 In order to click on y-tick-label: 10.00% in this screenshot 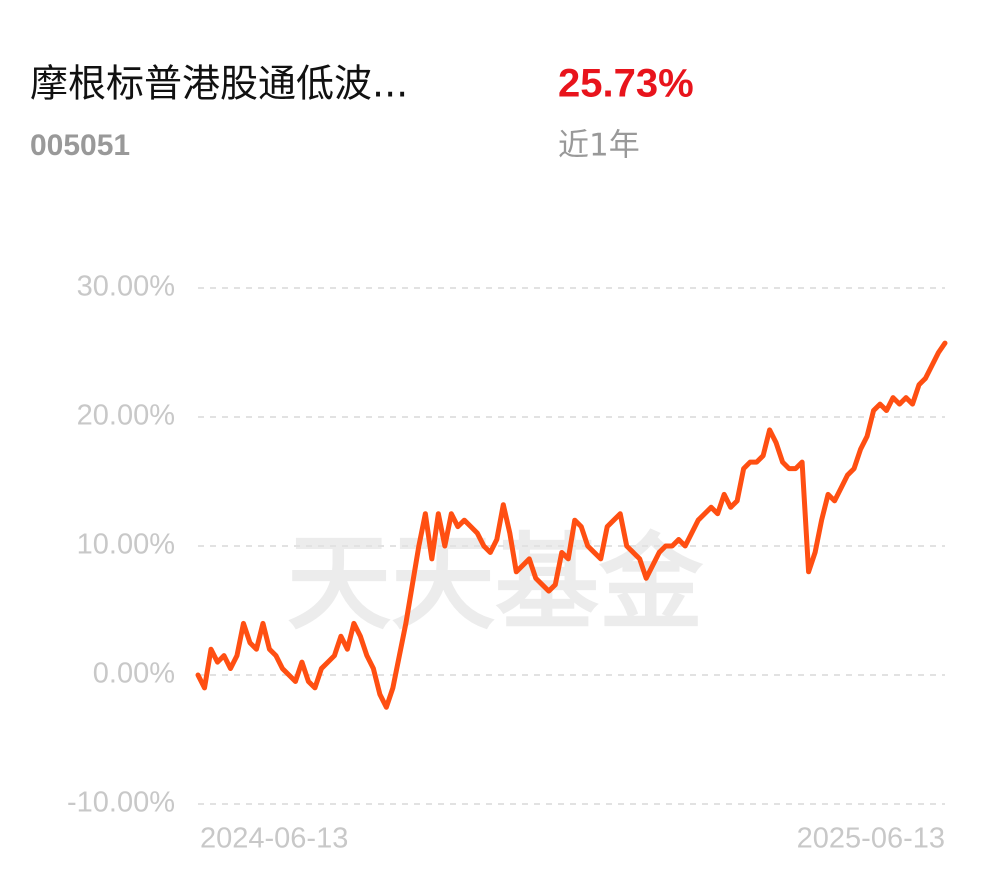, I will do `click(126, 545)`.